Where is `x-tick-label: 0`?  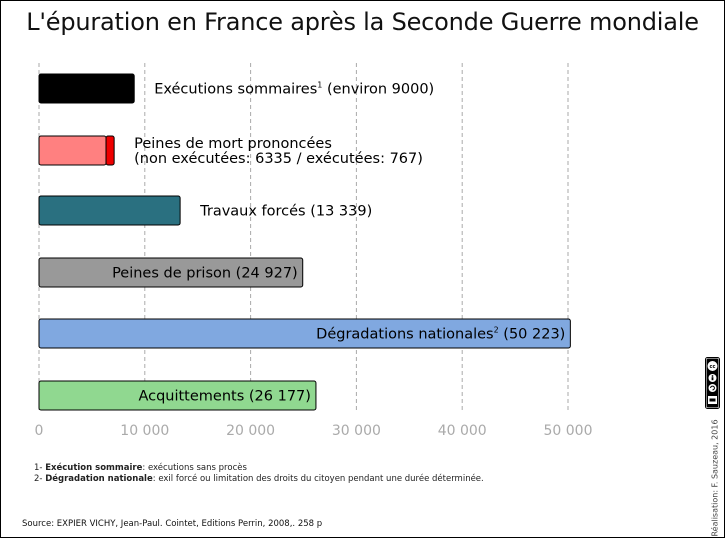 x-tick-label: 0 is located at coordinates (39, 431).